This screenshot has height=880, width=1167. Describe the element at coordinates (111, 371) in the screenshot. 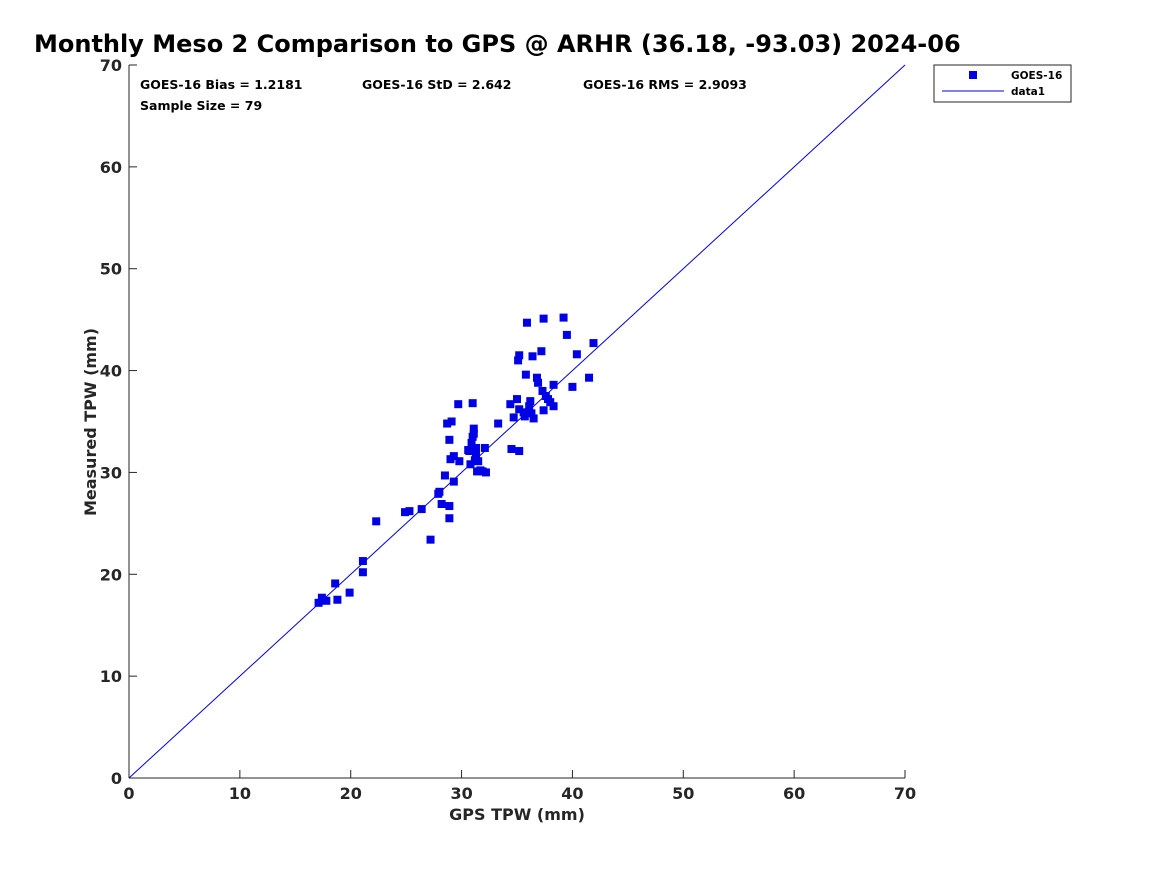

I see `y-tick-label: 40` at that location.